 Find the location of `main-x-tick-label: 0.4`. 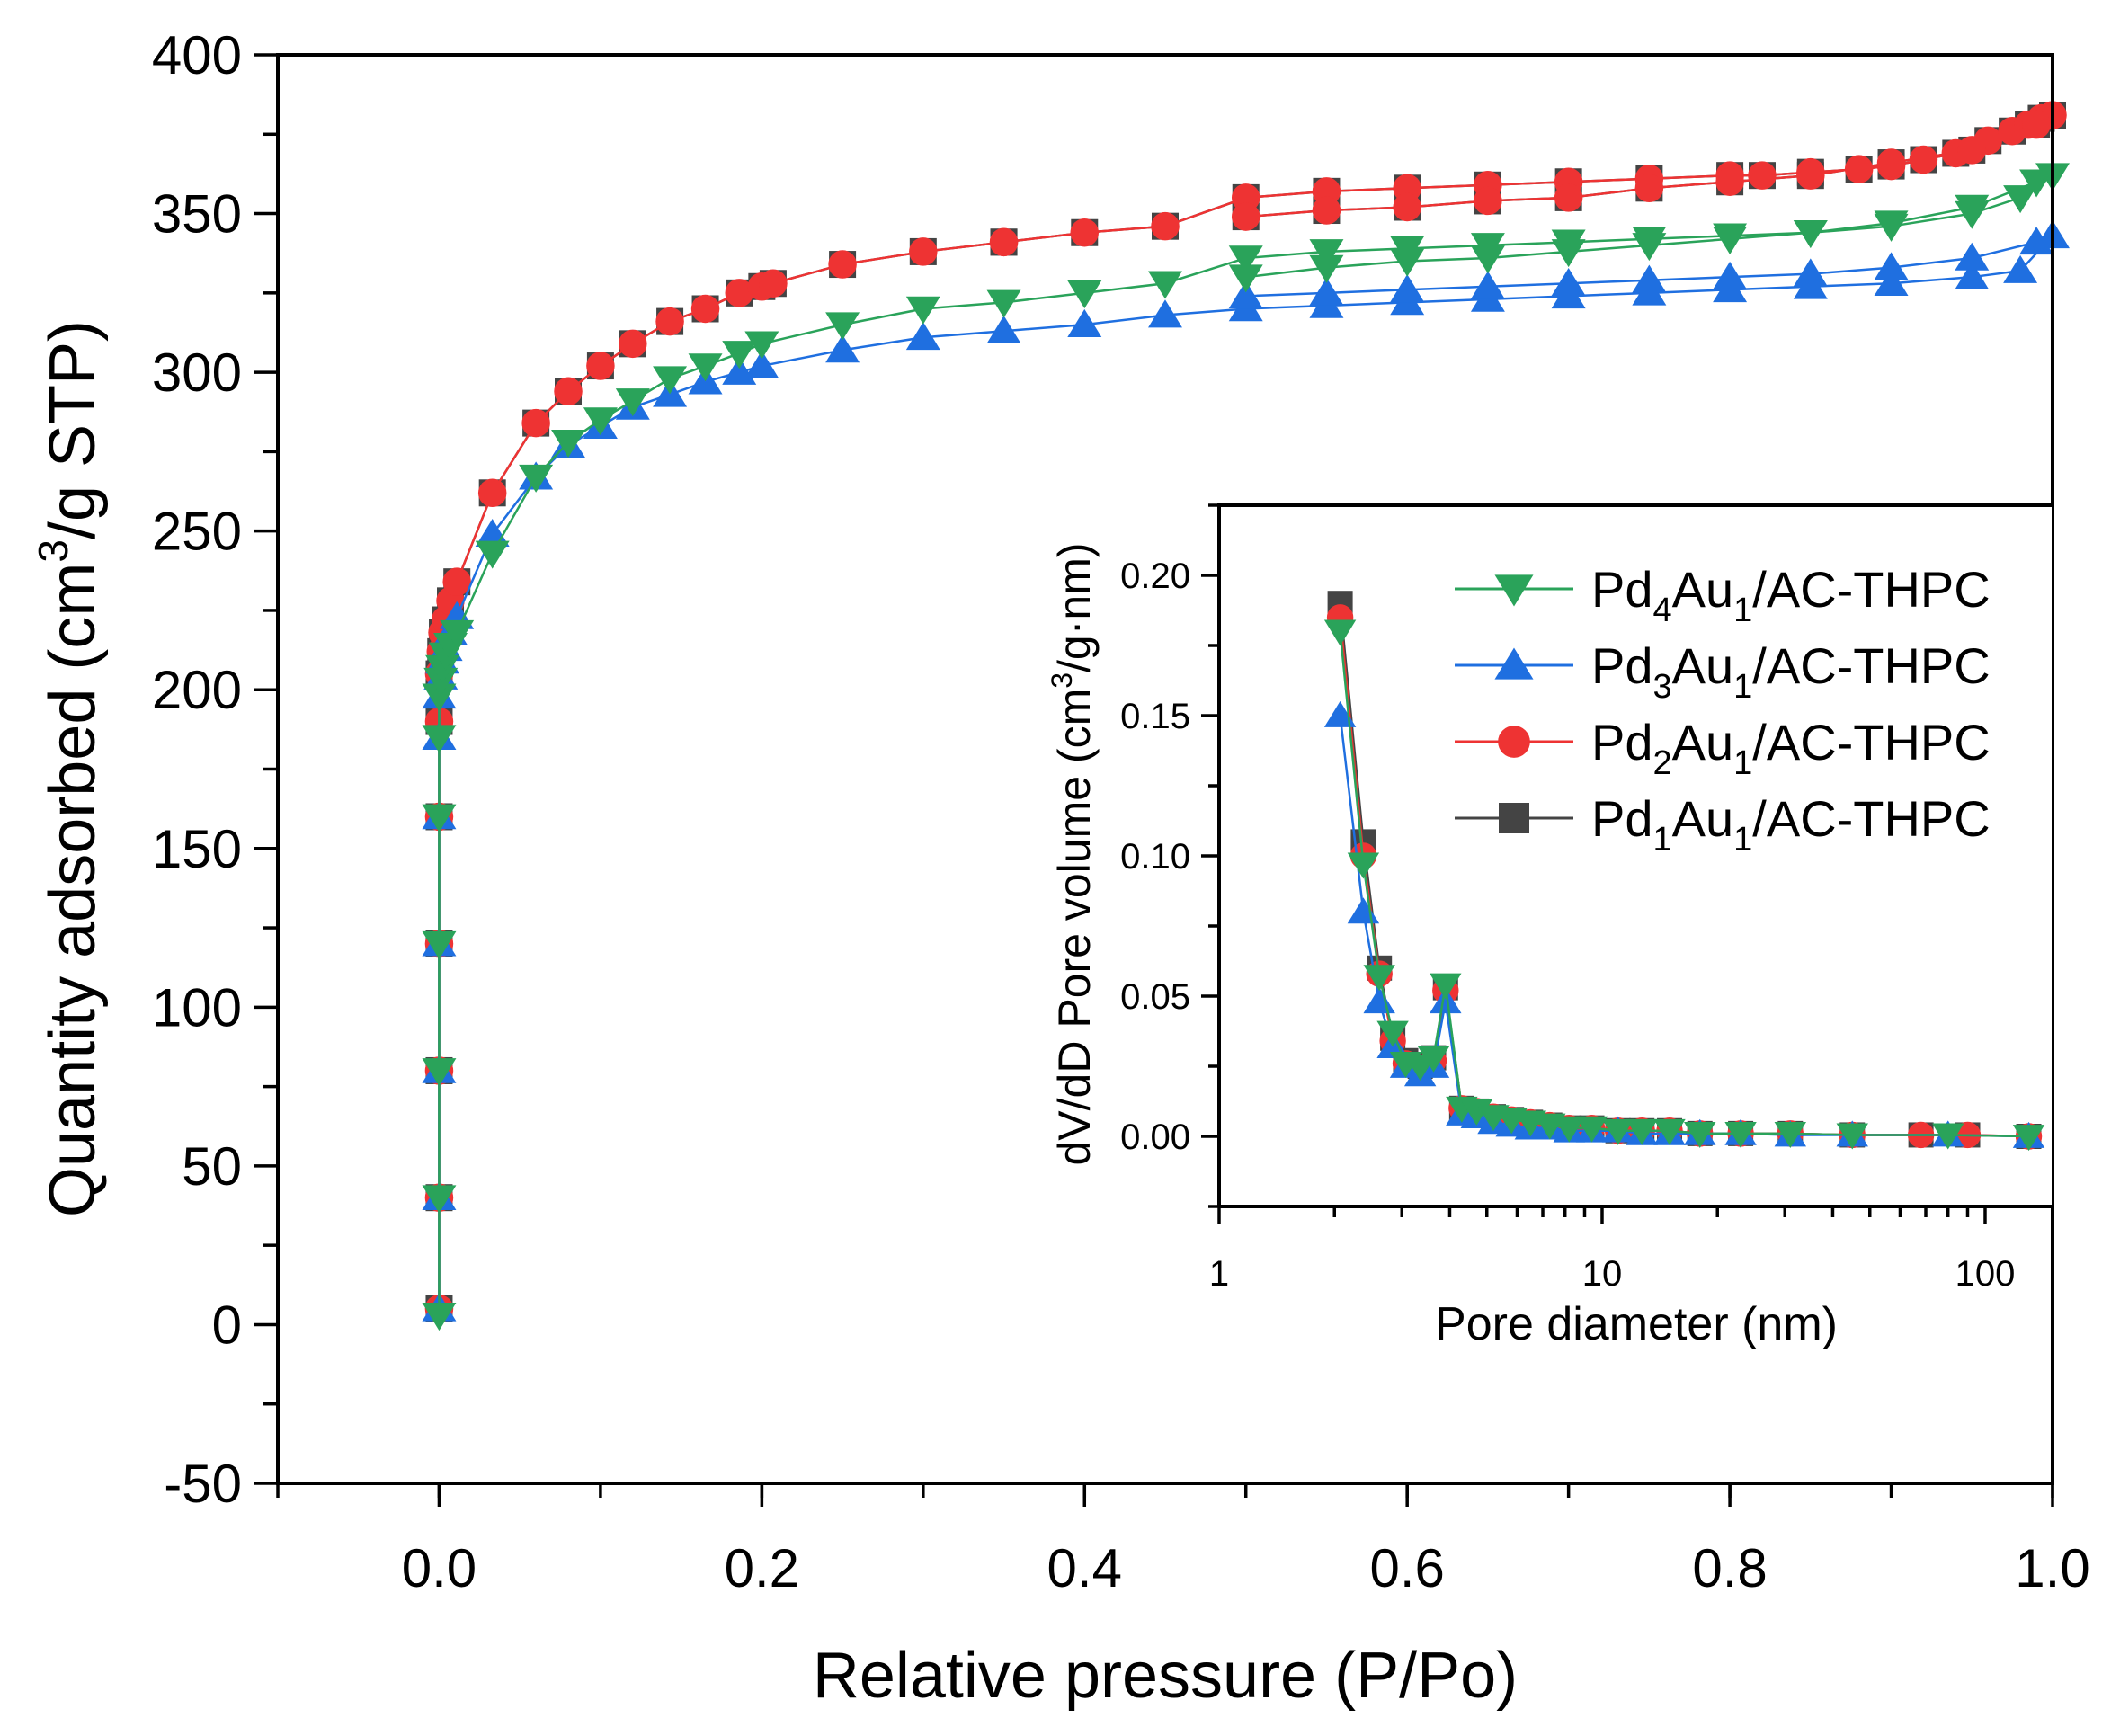

main-x-tick-label: 0.4 is located at coordinates (1084, 1568).